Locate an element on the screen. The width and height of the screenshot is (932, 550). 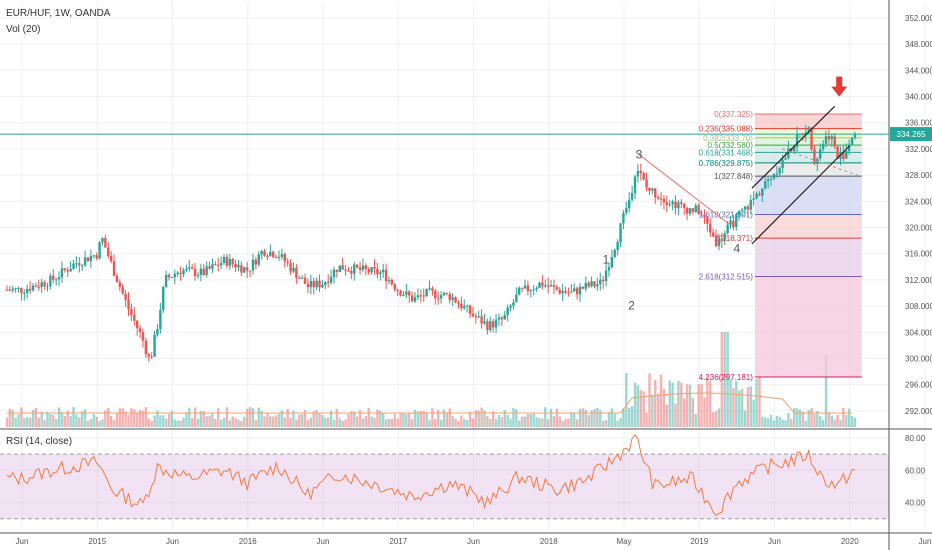
rsi-y-tick-label: 80.00 is located at coordinates (915, 438).